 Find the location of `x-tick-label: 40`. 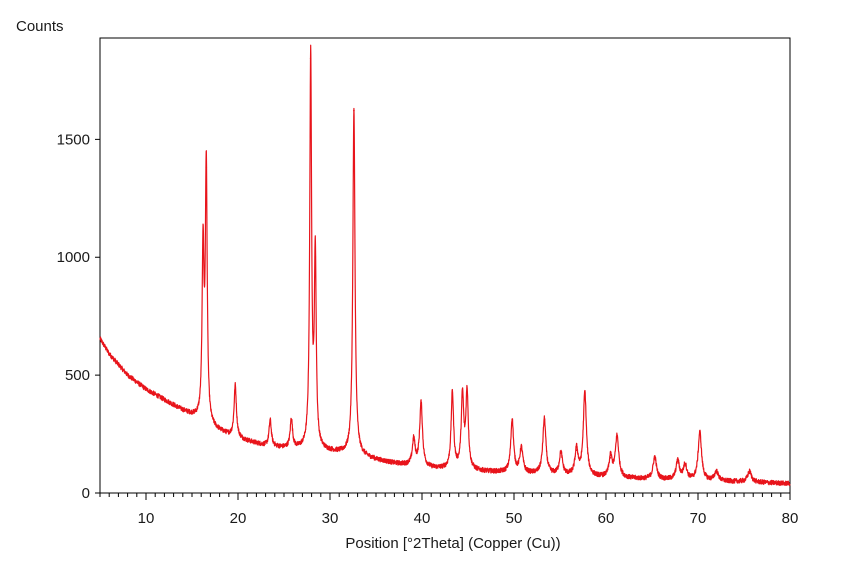

x-tick-label: 40 is located at coordinates (422, 518).